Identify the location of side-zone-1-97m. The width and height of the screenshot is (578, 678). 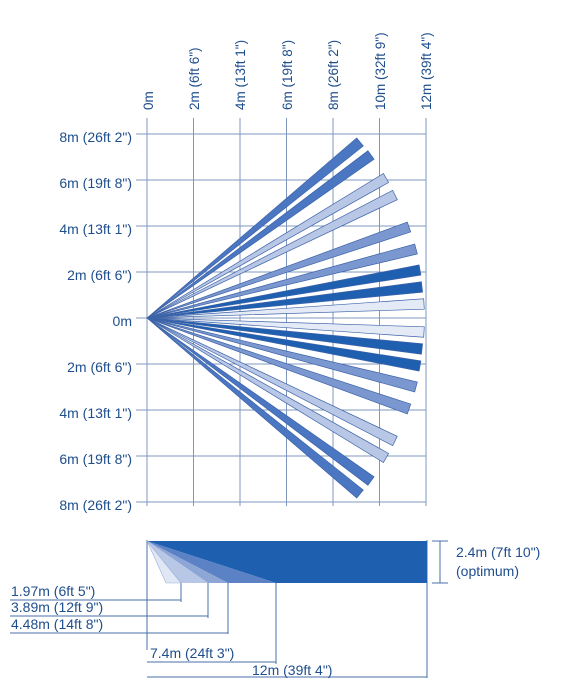
(164, 562).